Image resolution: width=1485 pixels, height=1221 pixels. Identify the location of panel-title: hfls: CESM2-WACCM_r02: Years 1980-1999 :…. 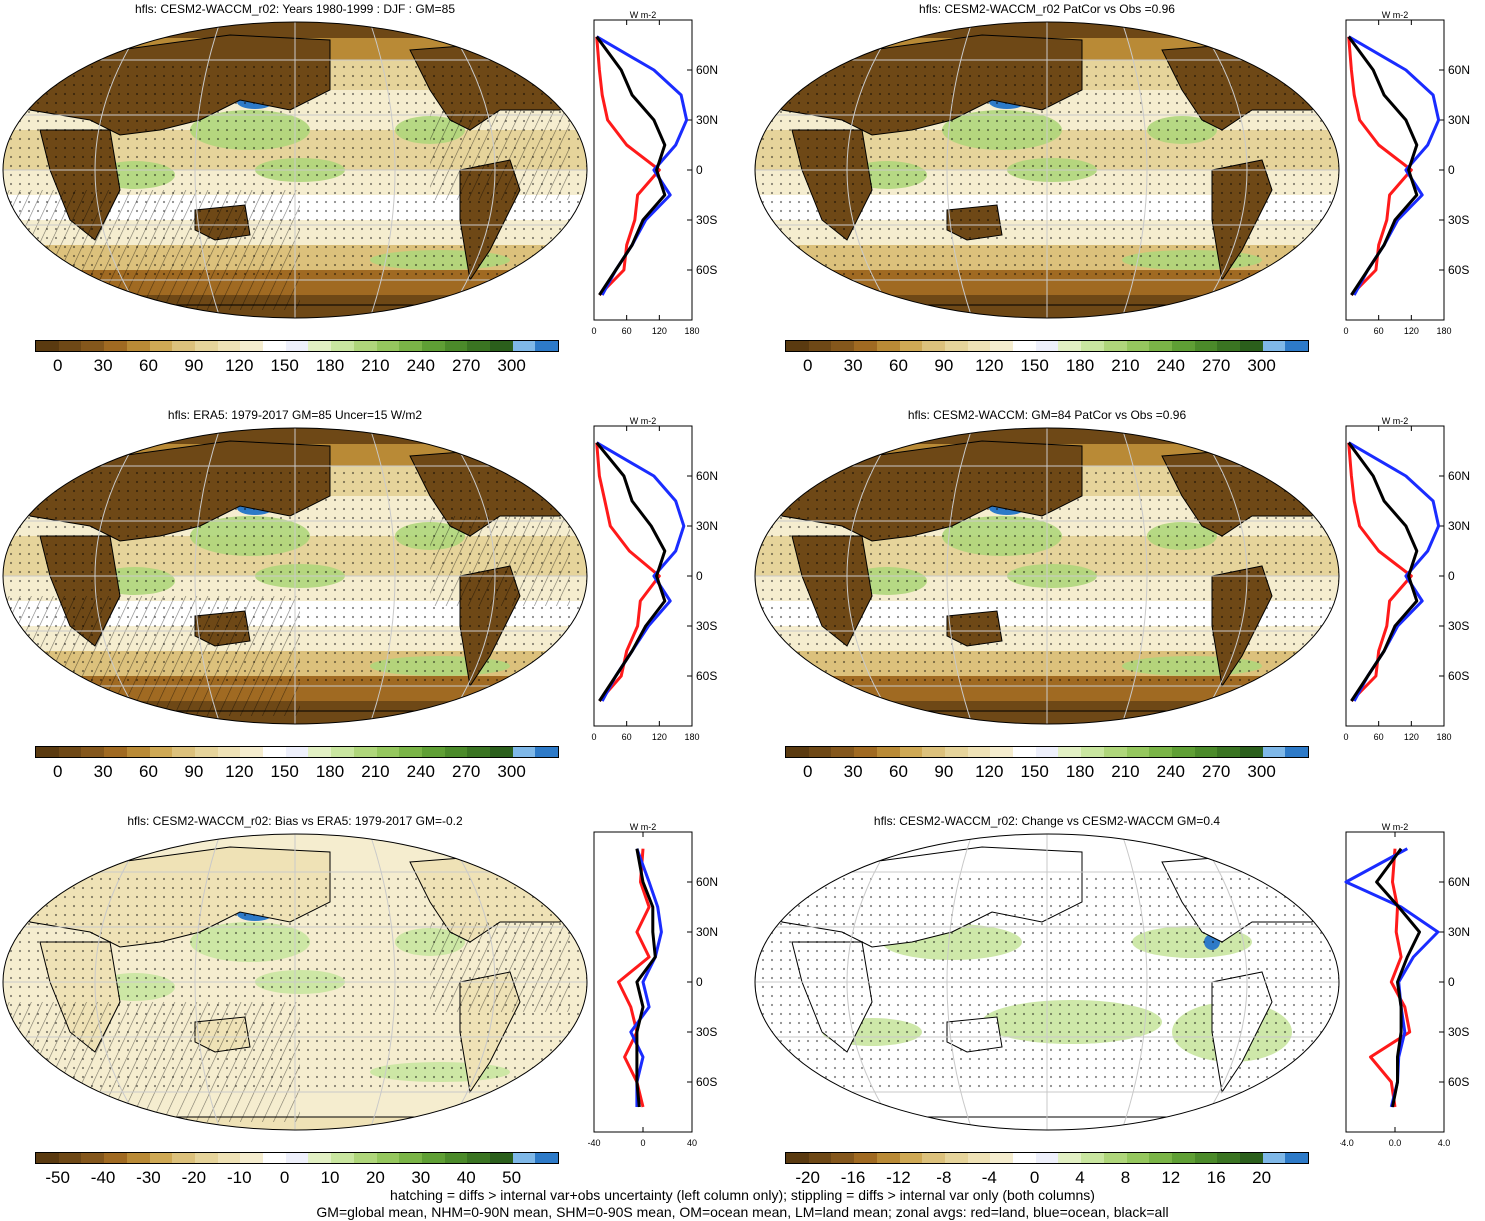
(294, 9).